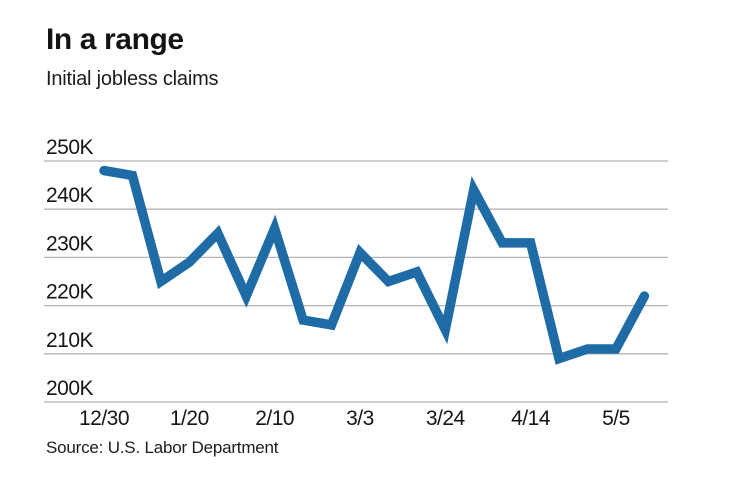 The image size is (740, 482). What do you see at coordinates (70, 195) in the screenshot?
I see `y-tick-label: 240K` at bounding box center [70, 195].